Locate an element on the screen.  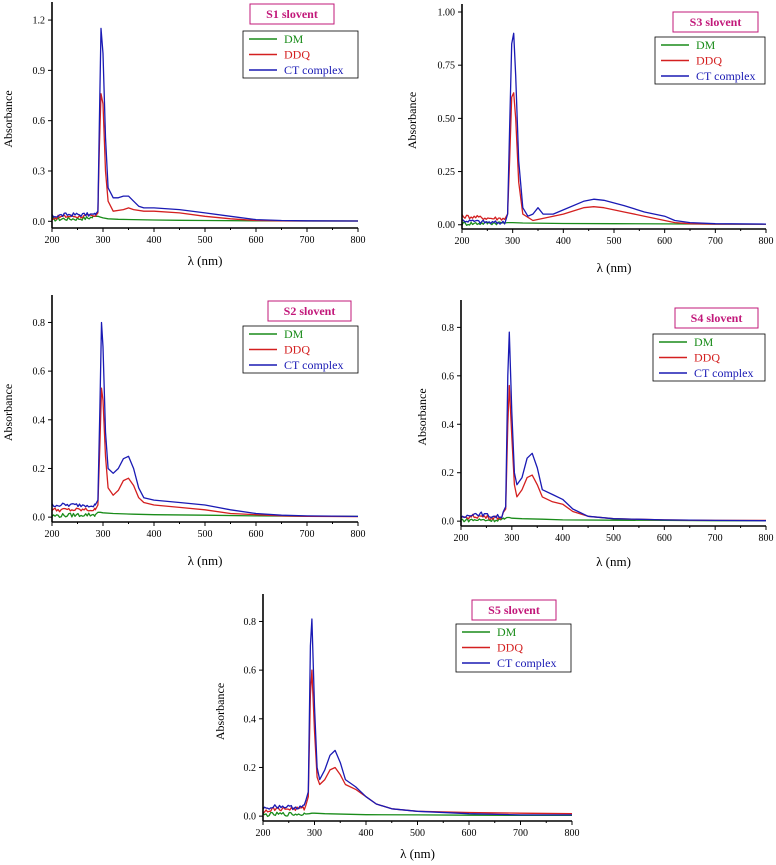
chart-title: S1 slovent is located at coordinates (292, 14).